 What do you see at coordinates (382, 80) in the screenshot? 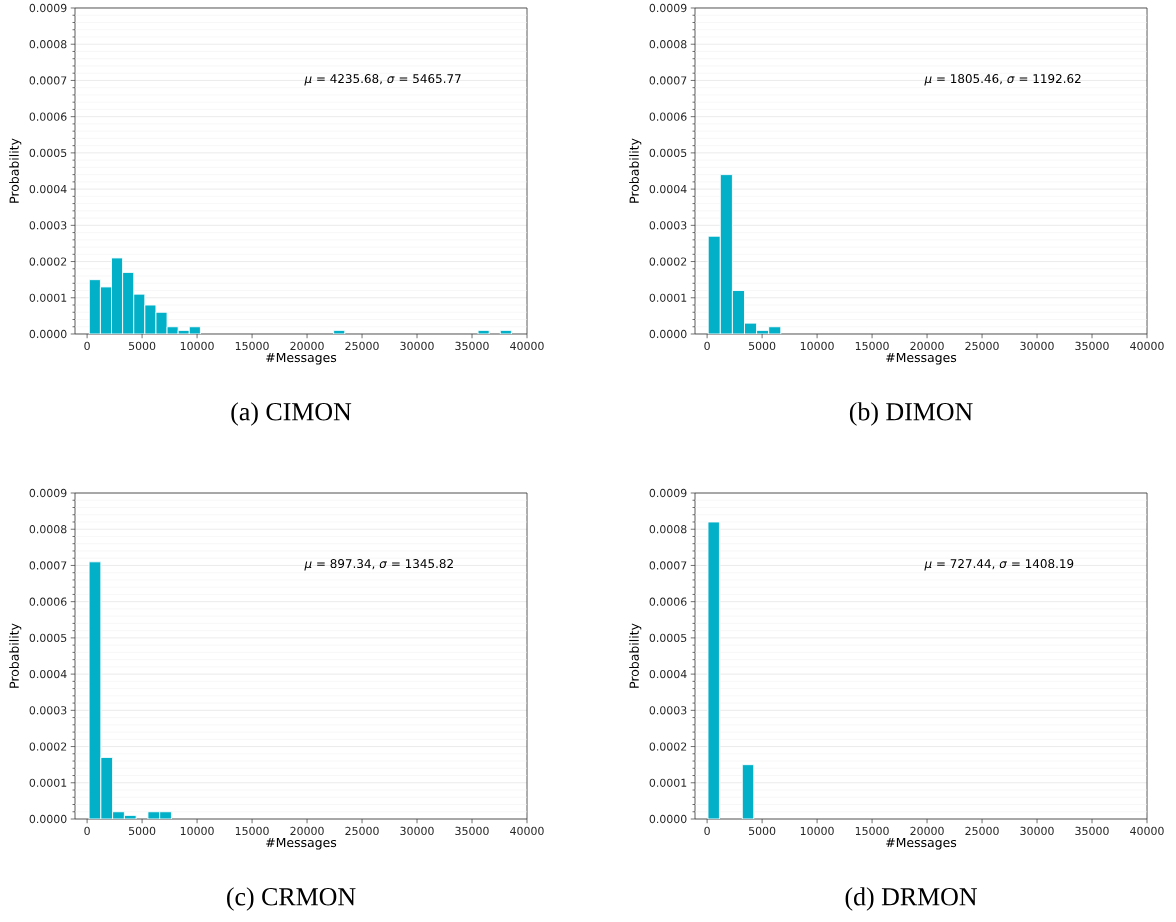
I see `annotation: μ = 4235.68, σ = 5465.77` at bounding box center [382, 80].